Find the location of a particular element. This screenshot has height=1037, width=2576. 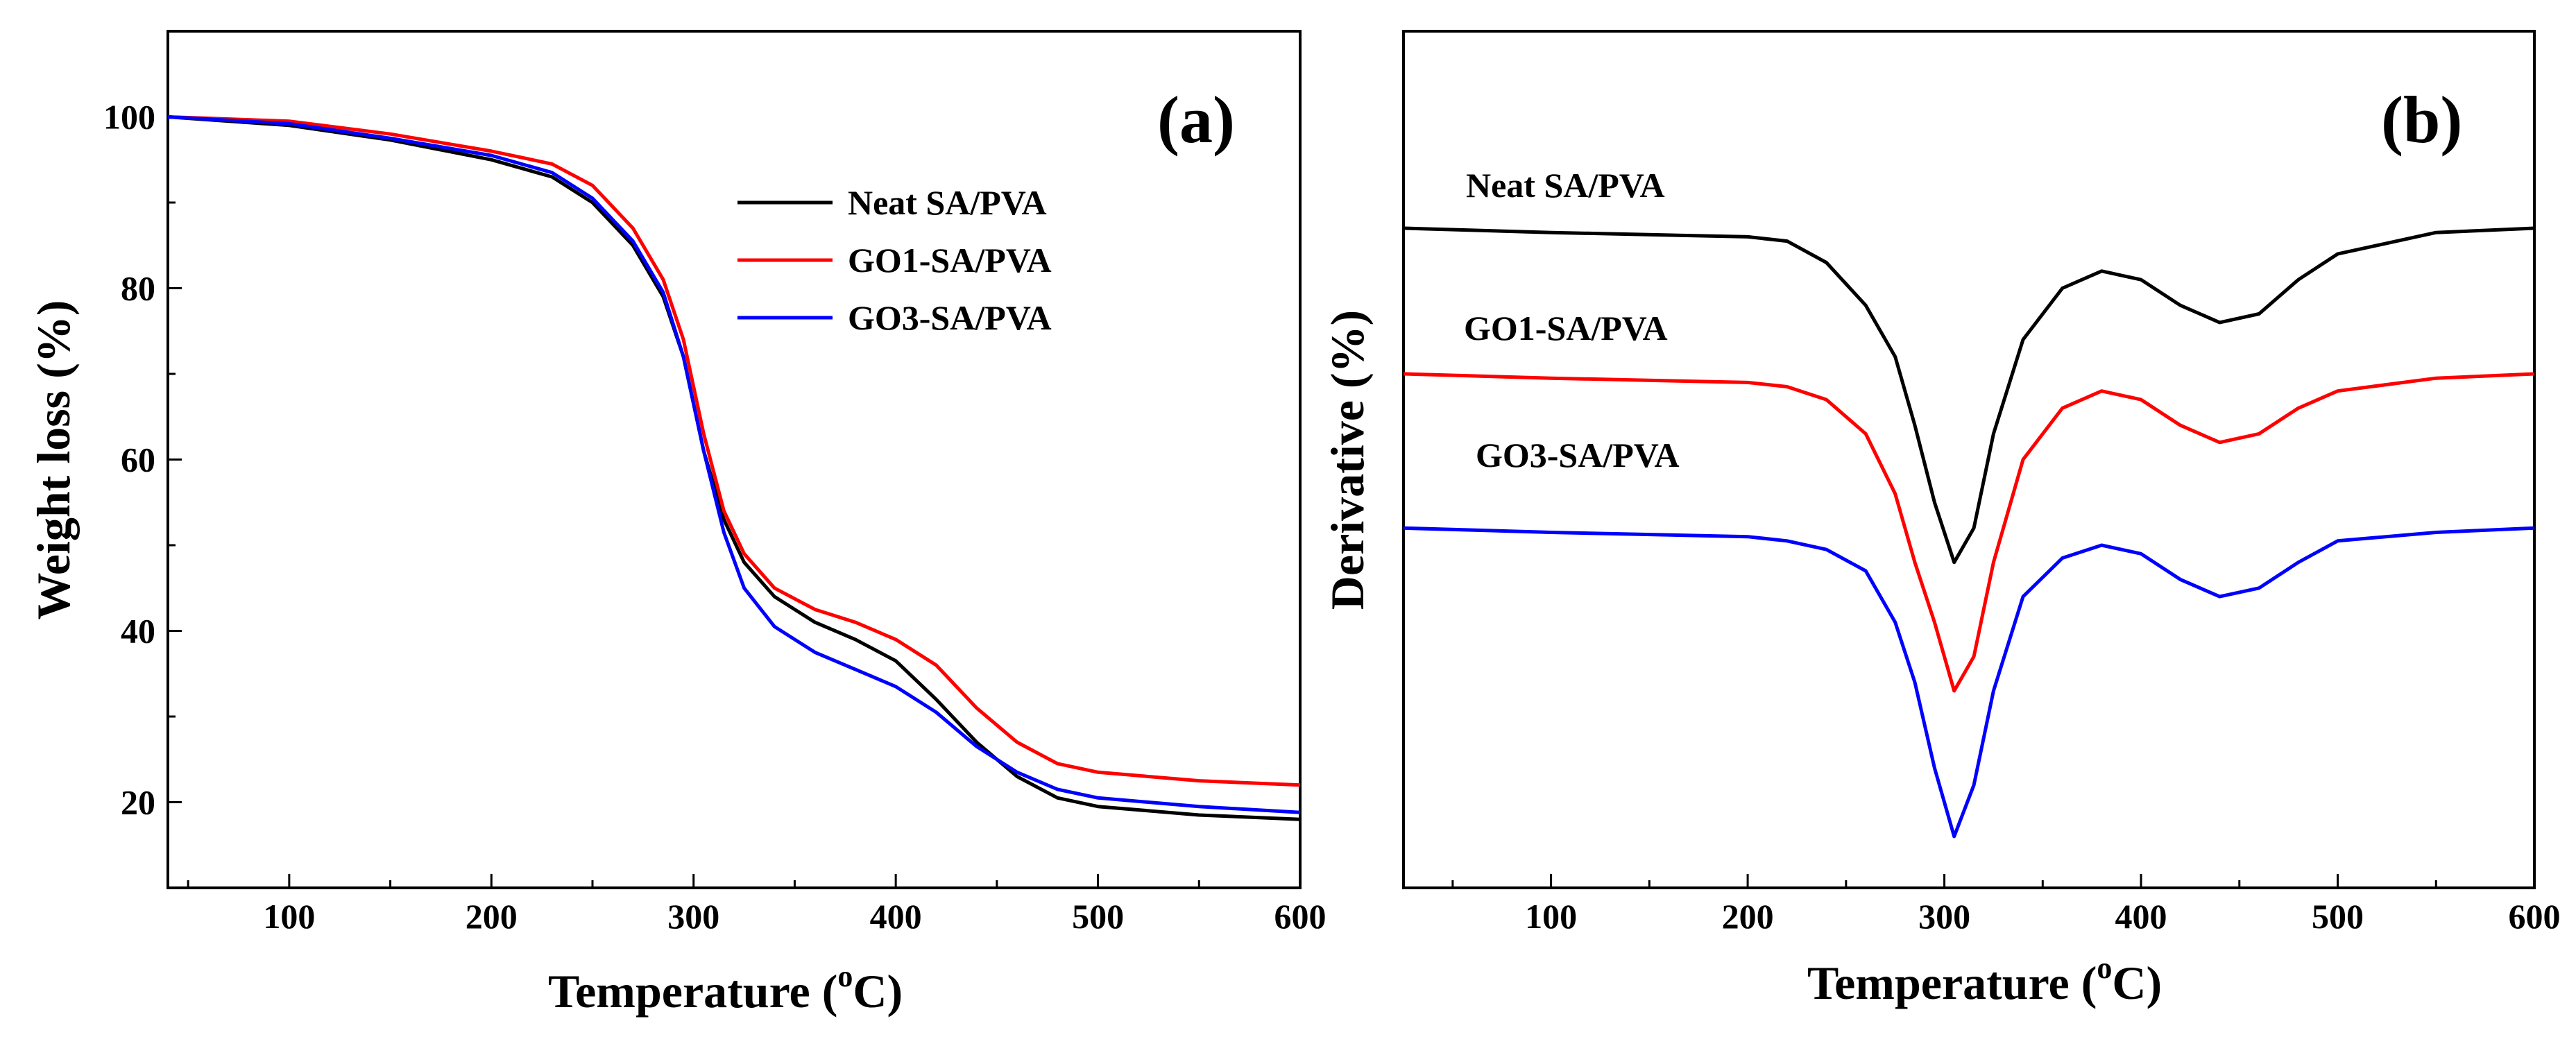

panel-b-series-line-go1 is located at coordinates (1969, 532).